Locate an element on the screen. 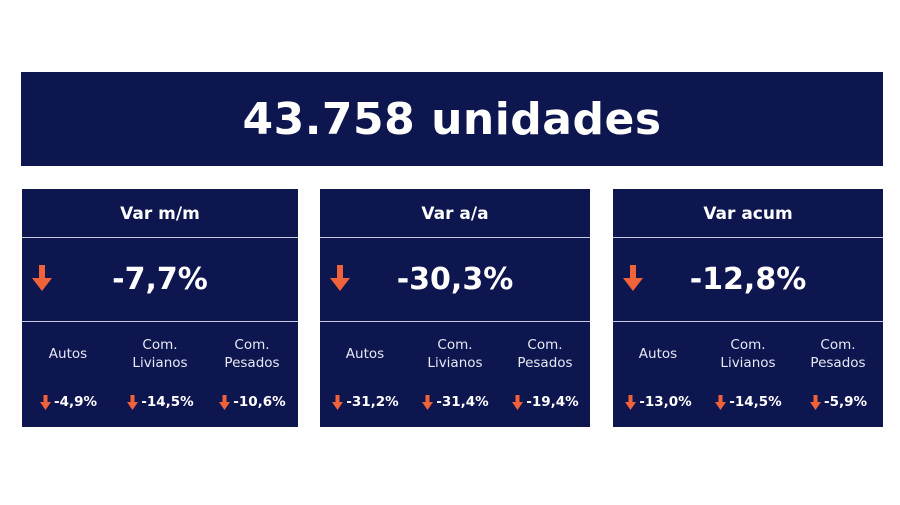 The height and width of the screenshot is (505, 900). category-value-autos: -13,0% is located at coordinates (658, 402).